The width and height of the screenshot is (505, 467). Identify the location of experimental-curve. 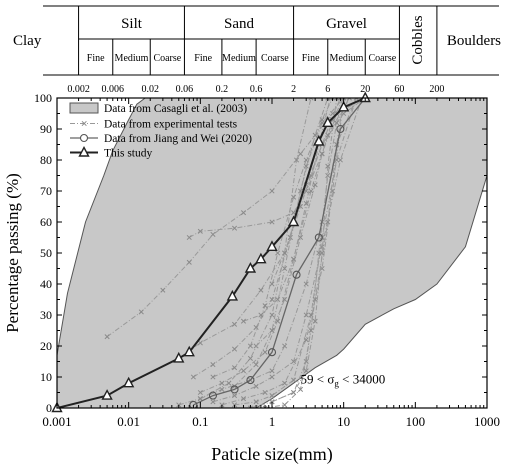
(307, 253).